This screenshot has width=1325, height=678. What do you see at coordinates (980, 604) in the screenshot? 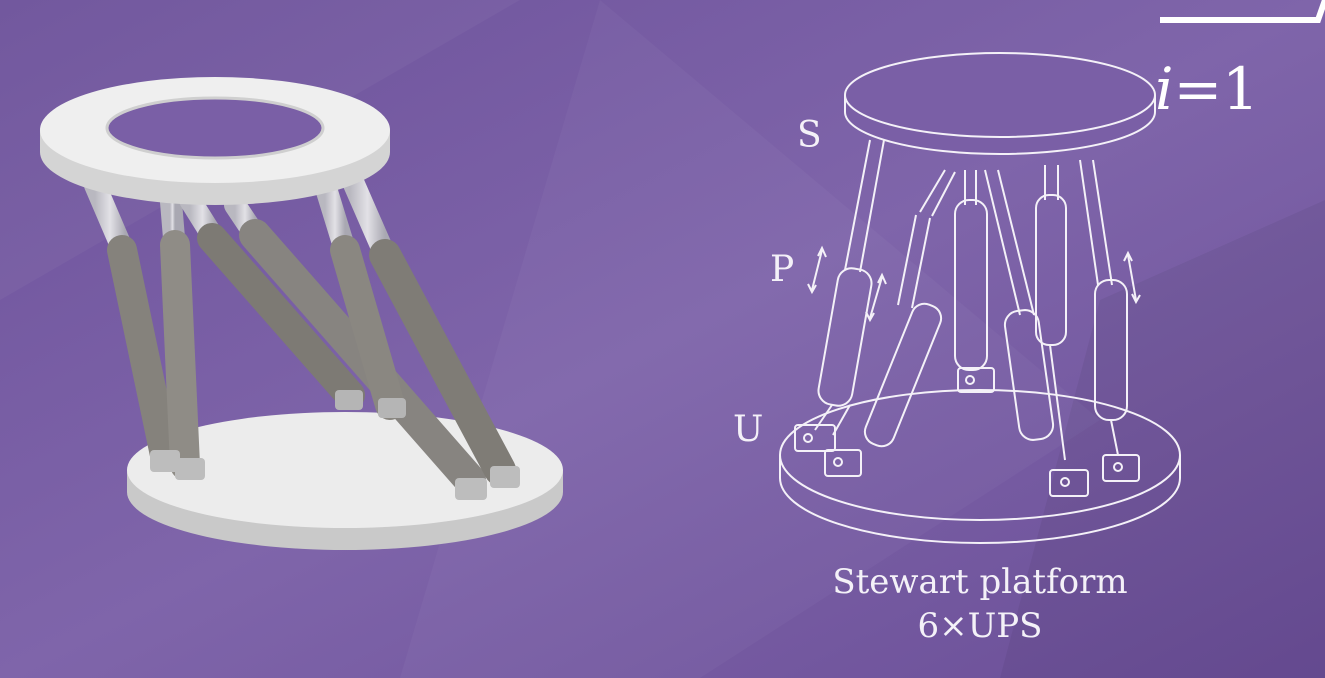
I see `diagram-caption: Stewart platform 6×UPS` at bounding box center [980, 604].